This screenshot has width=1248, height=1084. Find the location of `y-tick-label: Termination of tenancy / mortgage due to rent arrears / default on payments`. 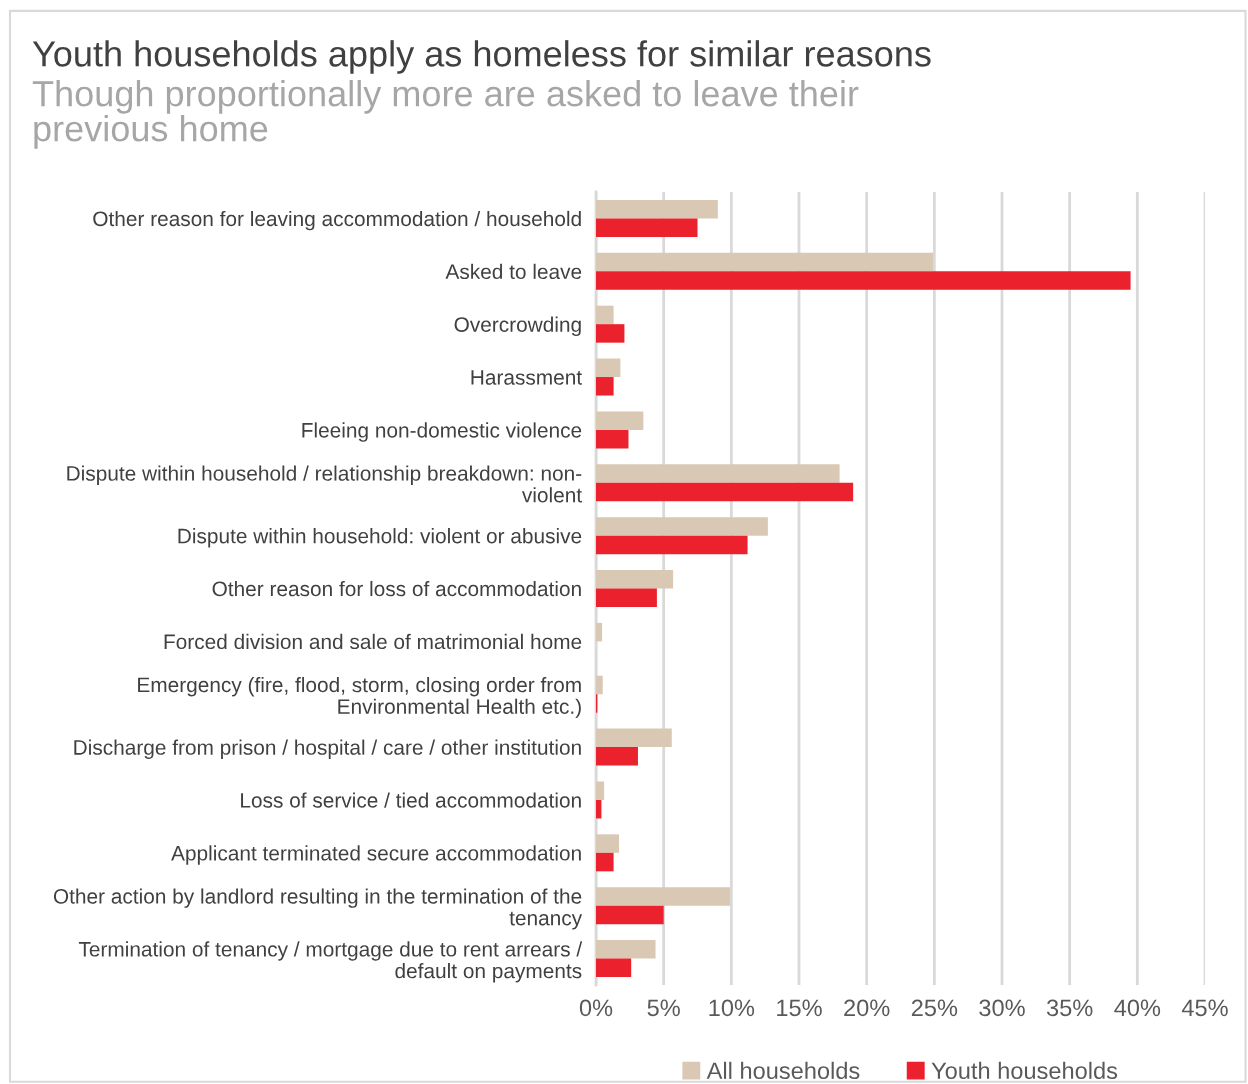

y-tick-label: Termination of tenancy / mortgage due to rent arrears / default on payments is located at coordinates (330, 962).